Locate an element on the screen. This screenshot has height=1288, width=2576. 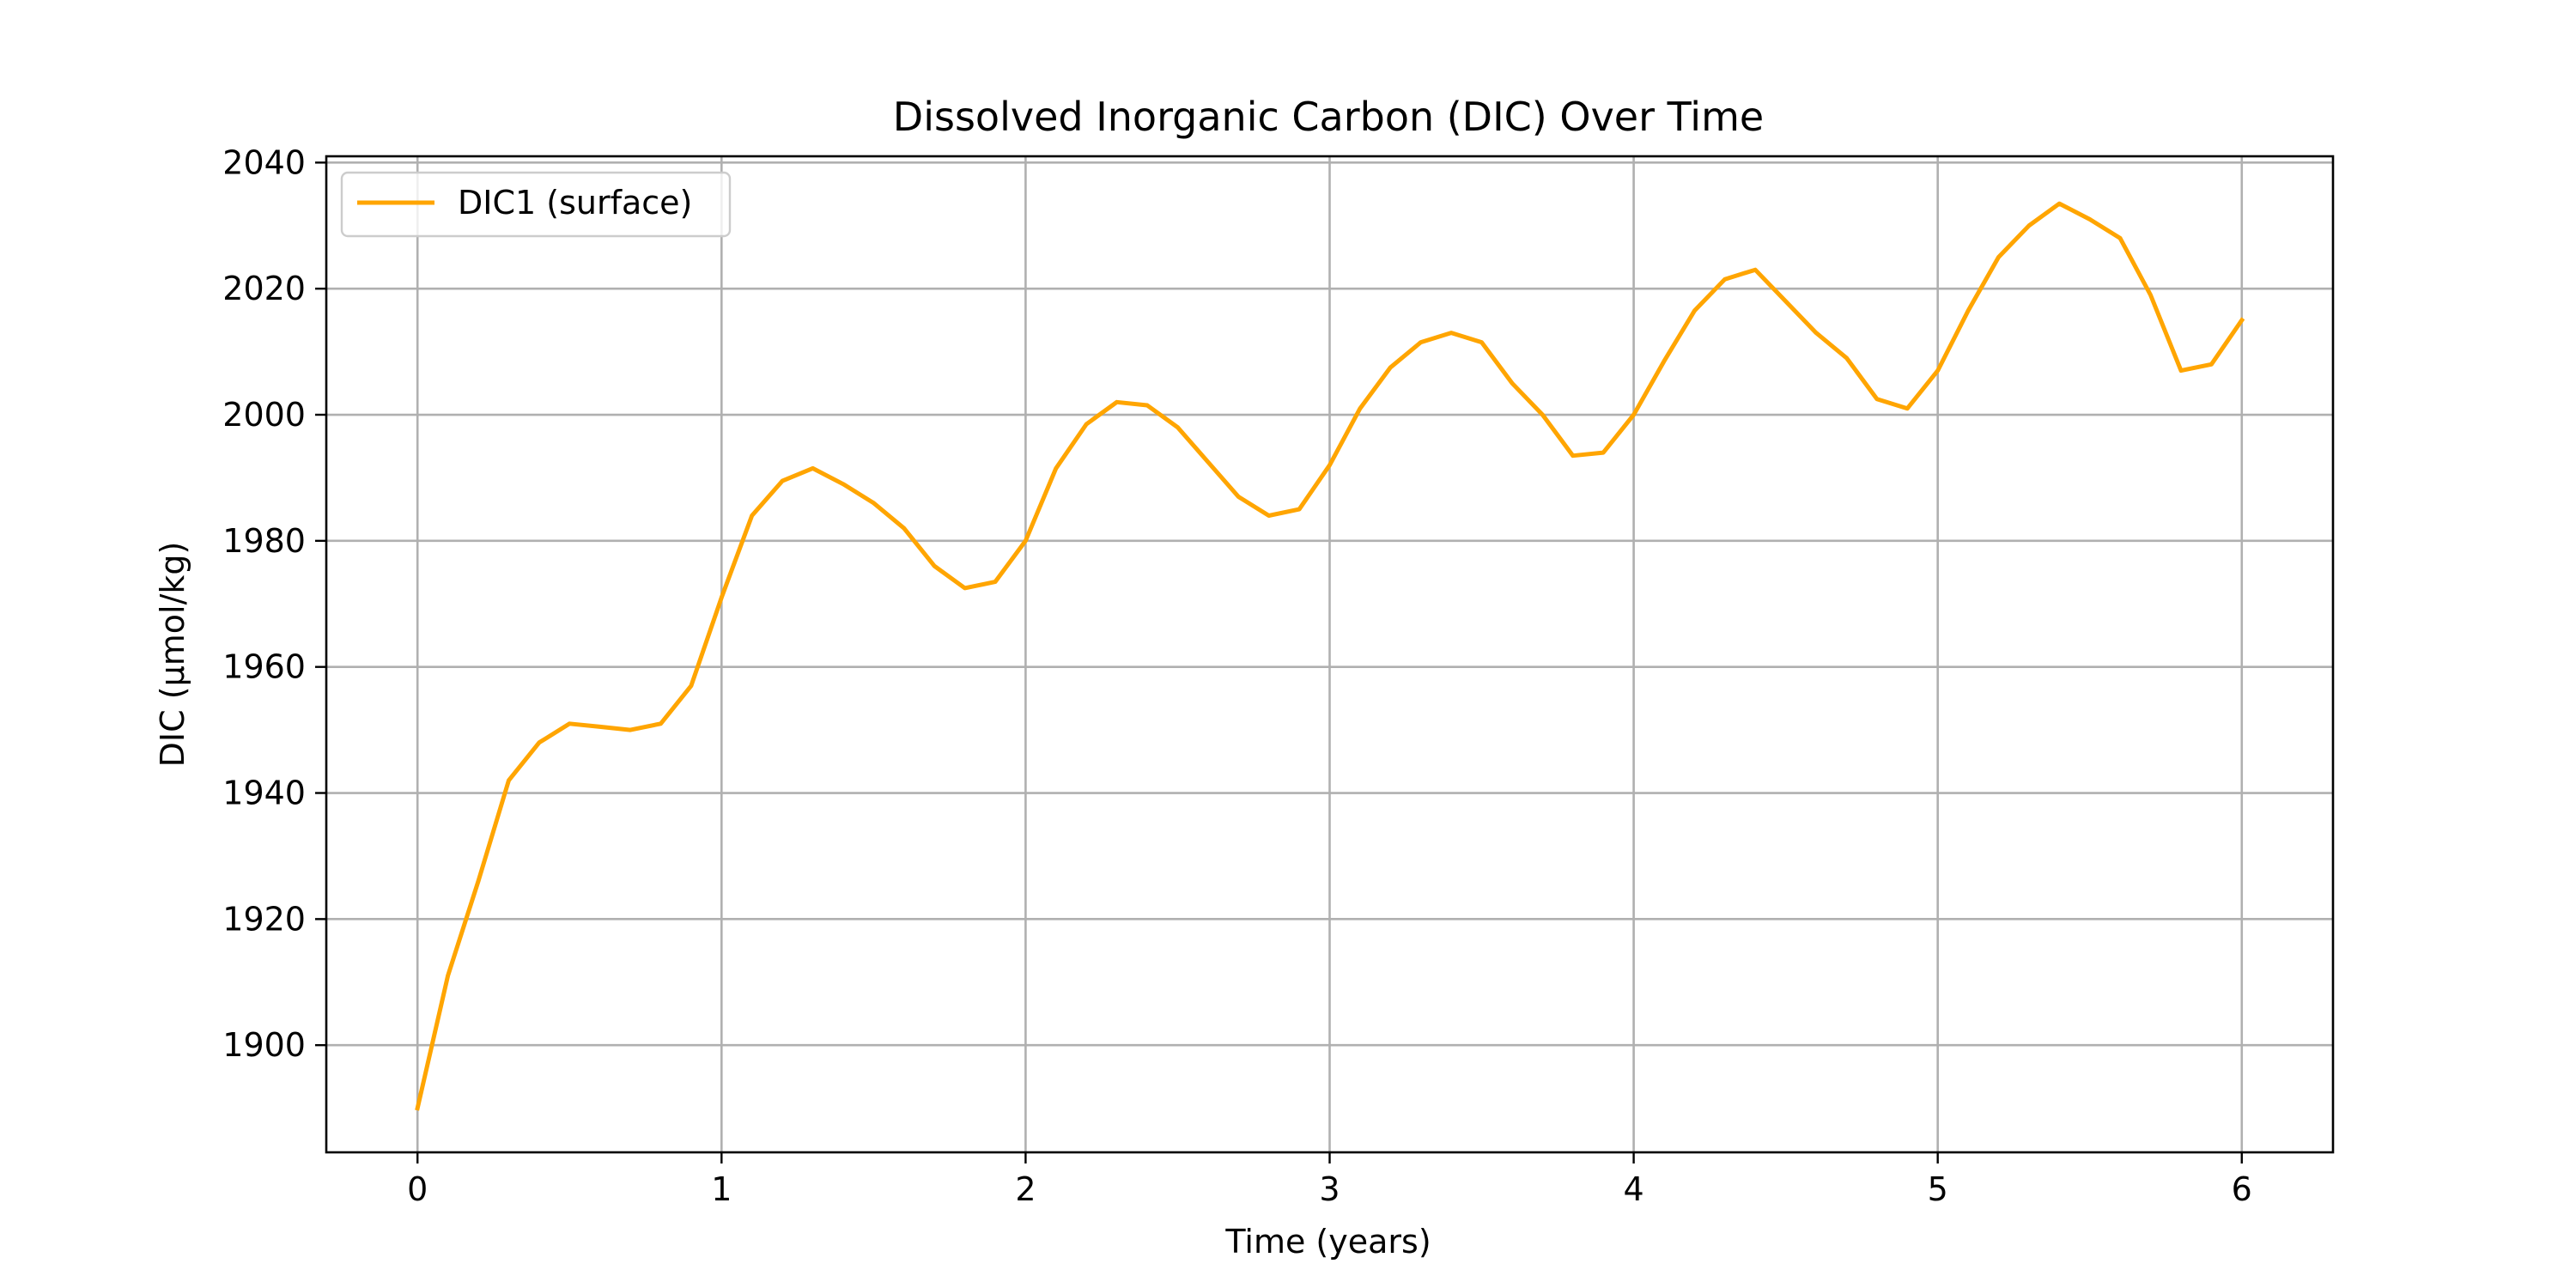
x-tick-label: 3 is located at coordinates (1330, 1189).